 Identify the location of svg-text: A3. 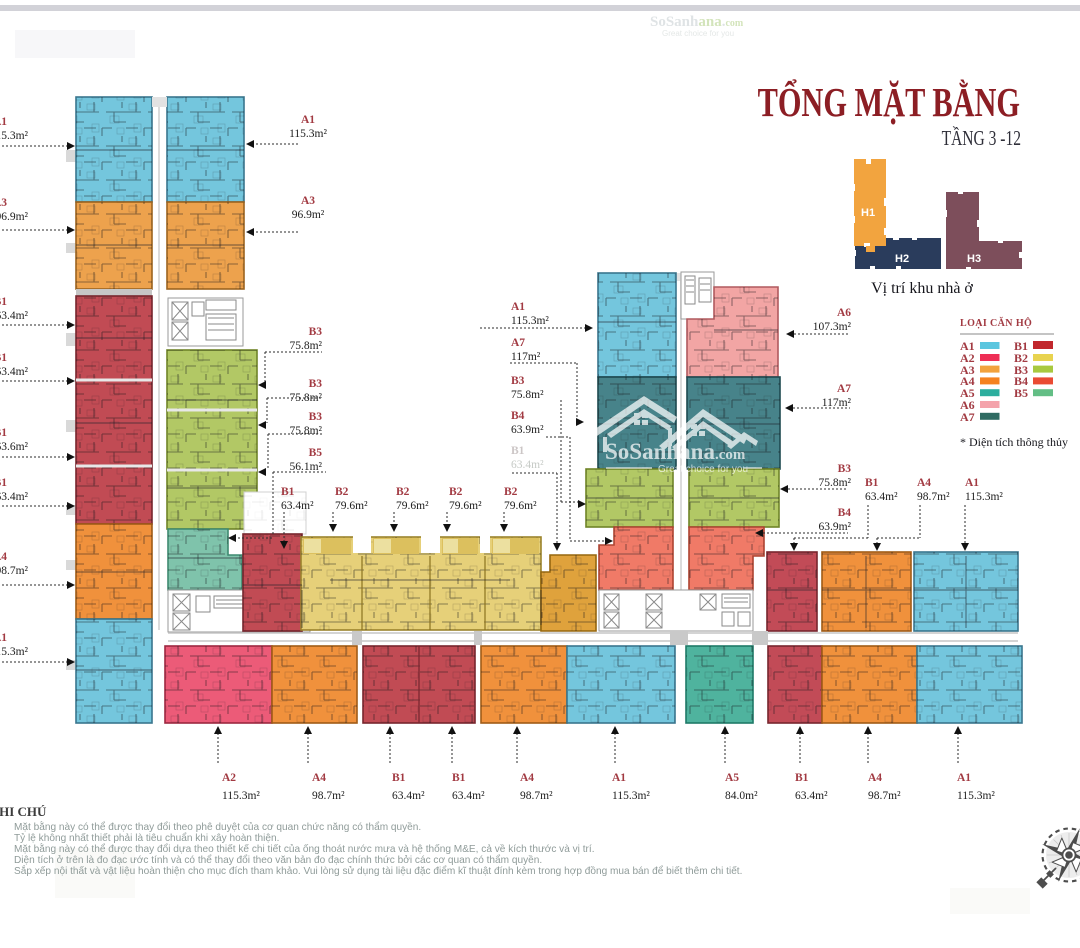
(967, 370).